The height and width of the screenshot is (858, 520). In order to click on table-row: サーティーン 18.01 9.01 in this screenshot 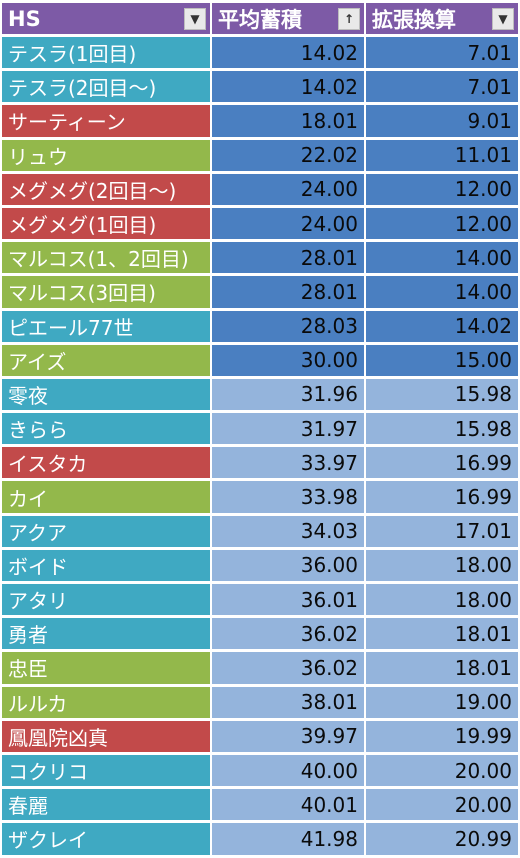, I will do `click(260, 121)`.